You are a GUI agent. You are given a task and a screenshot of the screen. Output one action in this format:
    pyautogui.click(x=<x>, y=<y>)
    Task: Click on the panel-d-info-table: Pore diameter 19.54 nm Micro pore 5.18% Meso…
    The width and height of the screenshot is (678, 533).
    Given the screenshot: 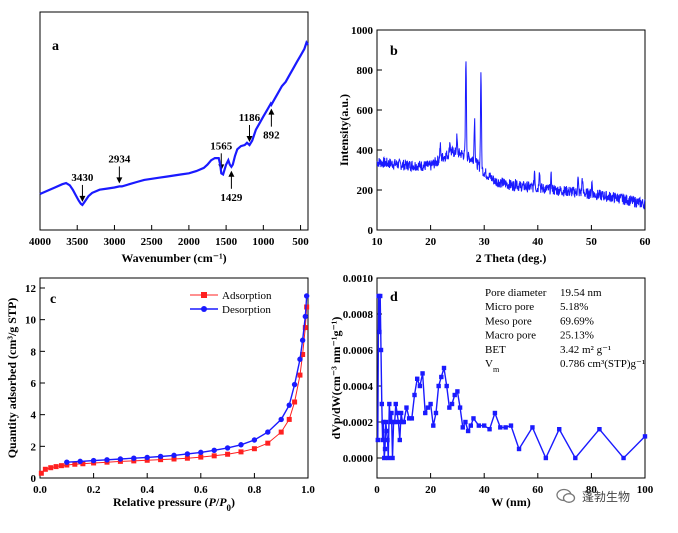 What is the action you would take?
    pyautogui.click(x=565, y=330)
    